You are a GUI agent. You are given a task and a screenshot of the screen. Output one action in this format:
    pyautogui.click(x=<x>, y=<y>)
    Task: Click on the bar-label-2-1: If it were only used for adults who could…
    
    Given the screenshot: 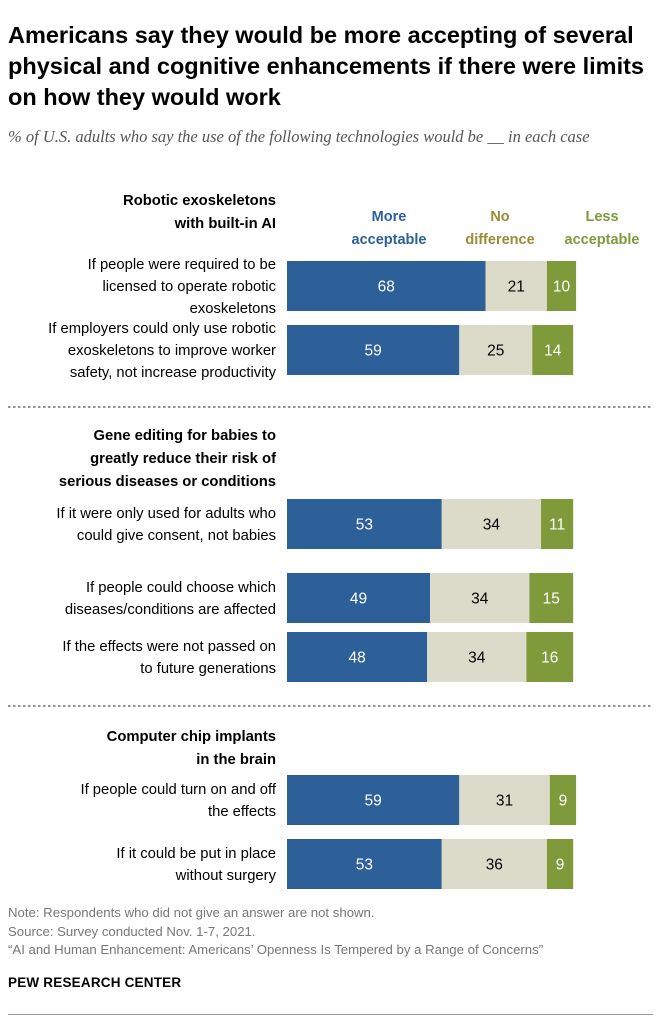 What is the action you would take?
    pyautogui.click(x=166, y=525)
    